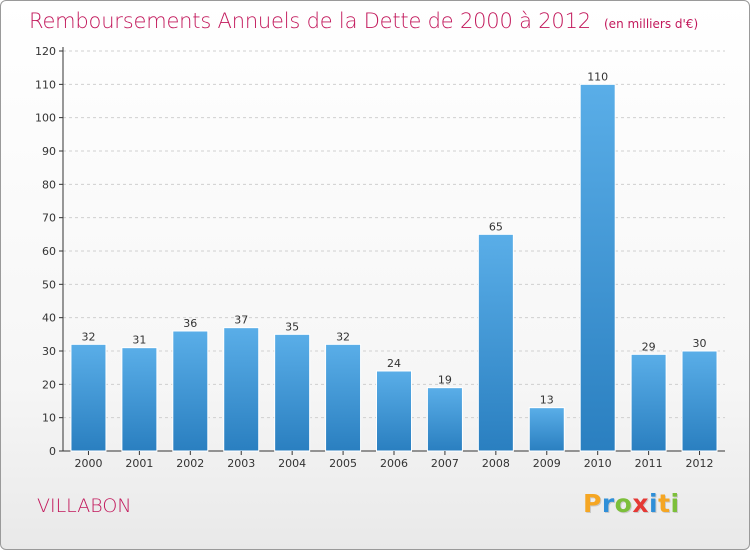  I want to click on bar-value-label: 36, so click(190, 323).